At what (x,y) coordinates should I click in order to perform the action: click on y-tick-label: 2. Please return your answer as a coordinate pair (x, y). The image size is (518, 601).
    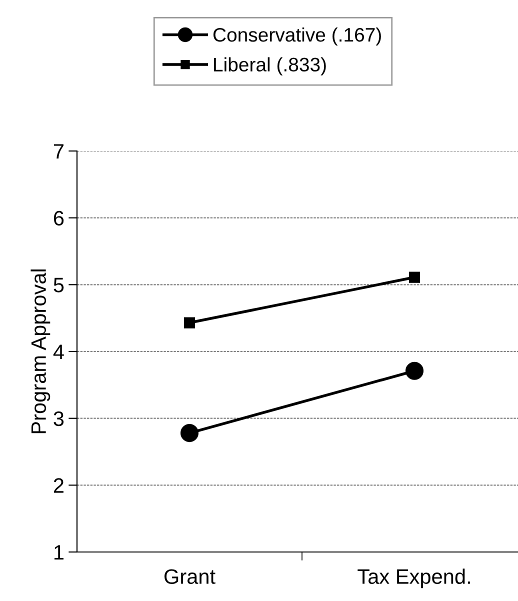
    Looking at the image, I should click on (59, 485).